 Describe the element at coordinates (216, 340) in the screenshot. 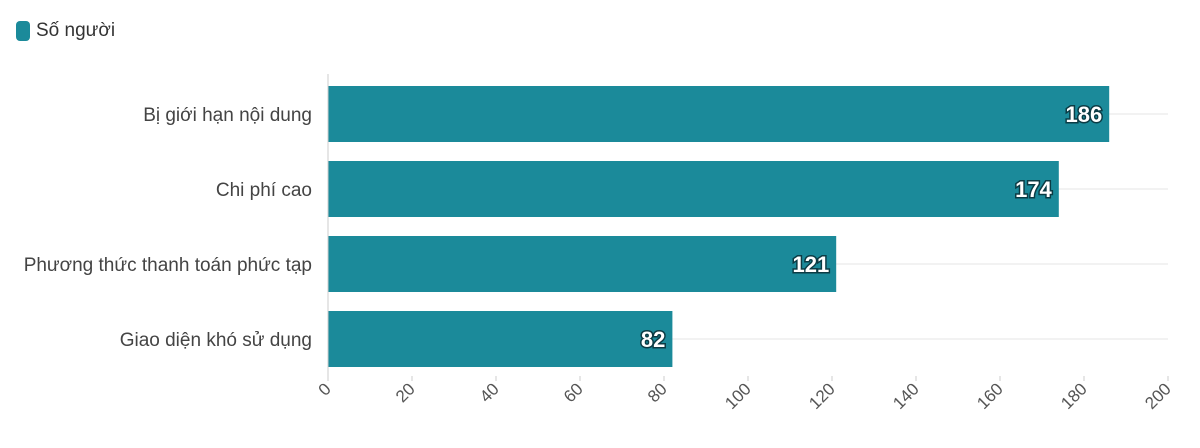

I see `category-label: Giao diện khó sử dụng` at that location.